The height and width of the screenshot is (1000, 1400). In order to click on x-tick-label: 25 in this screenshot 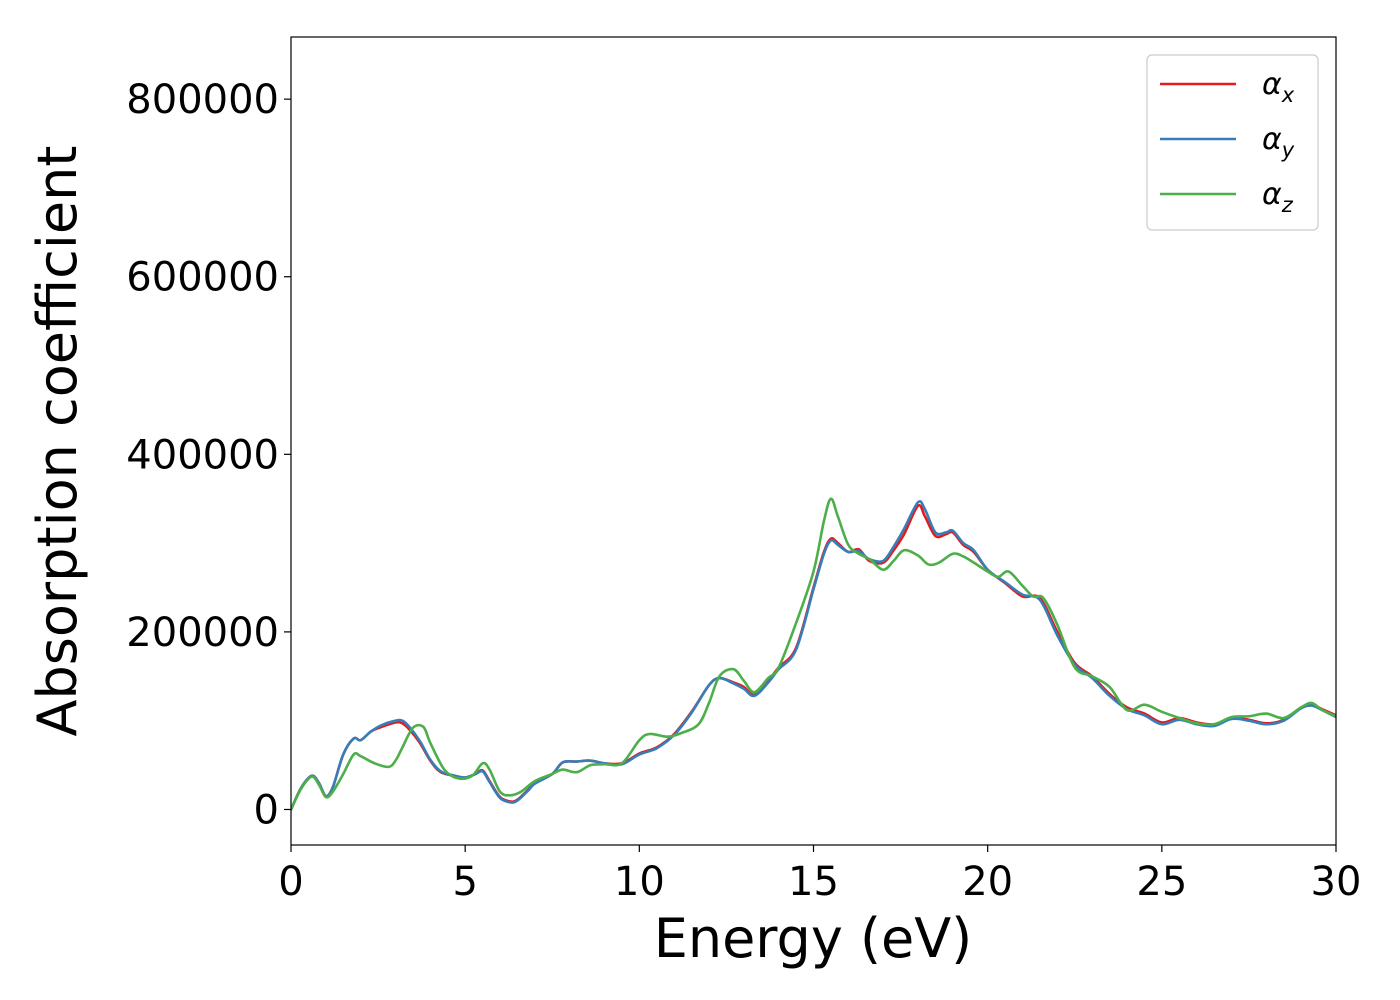, I will do `click(1161, 882)`.